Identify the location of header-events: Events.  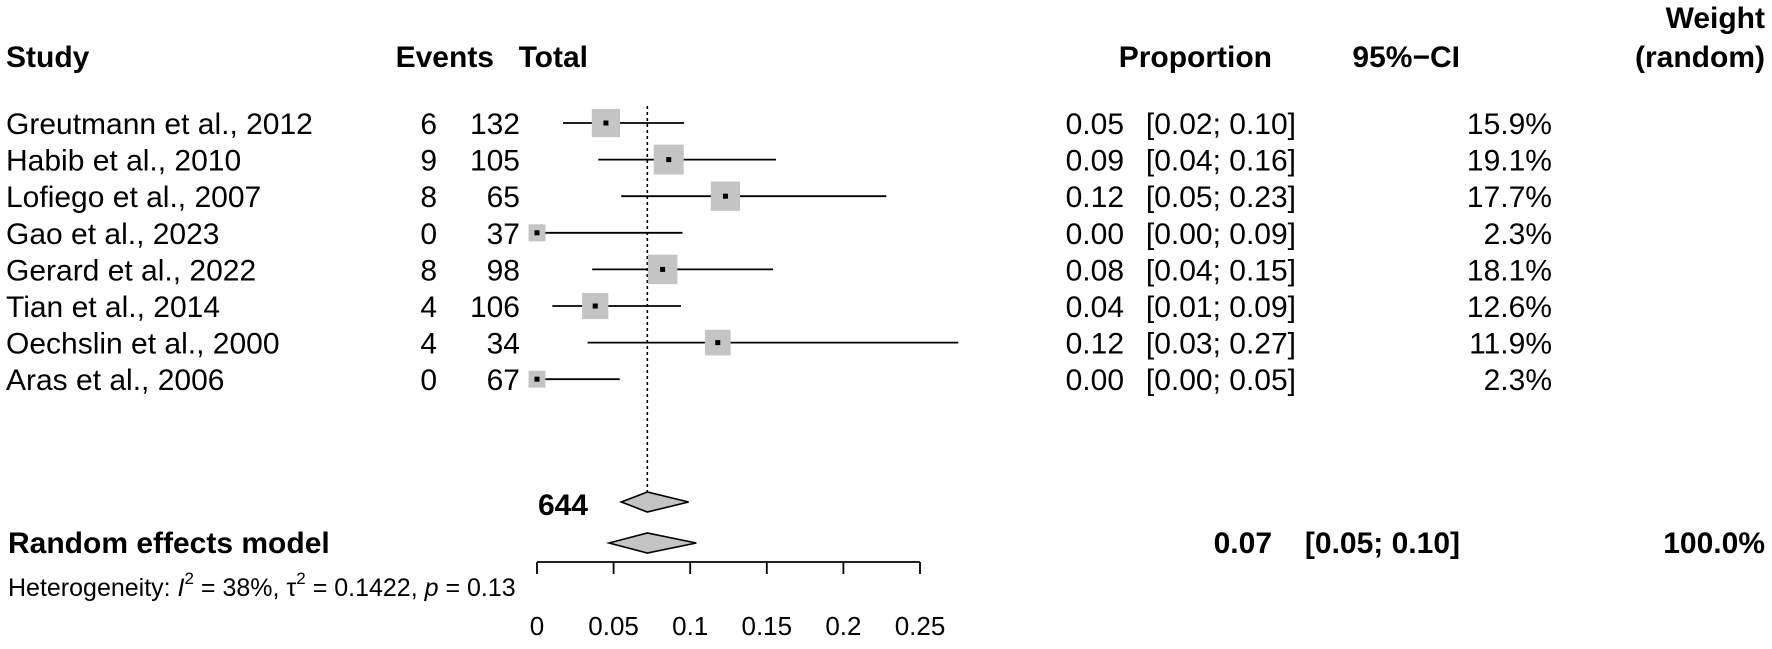
(445, 57).